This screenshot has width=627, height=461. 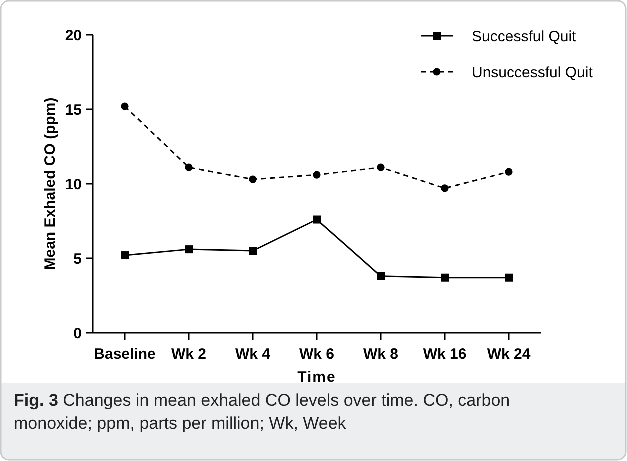 I want to click on y-tick-label: 5, so click(x=78, y=259).